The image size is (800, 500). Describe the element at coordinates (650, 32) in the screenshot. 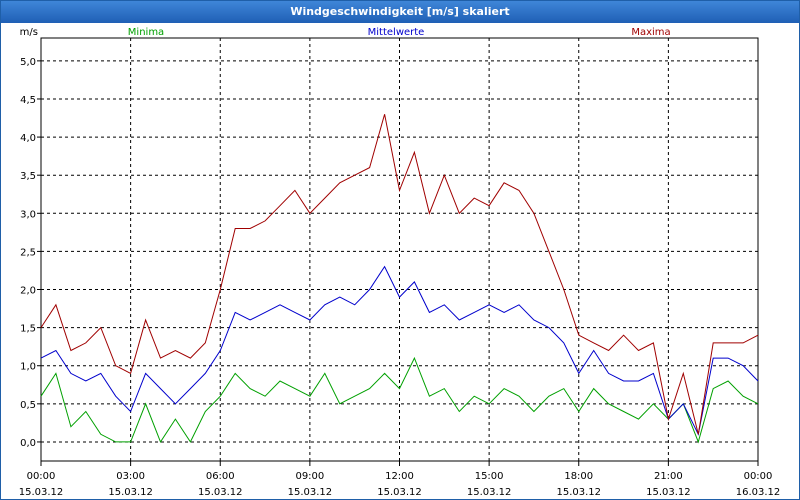

I see `legend-maxima: Maxima` at that location.